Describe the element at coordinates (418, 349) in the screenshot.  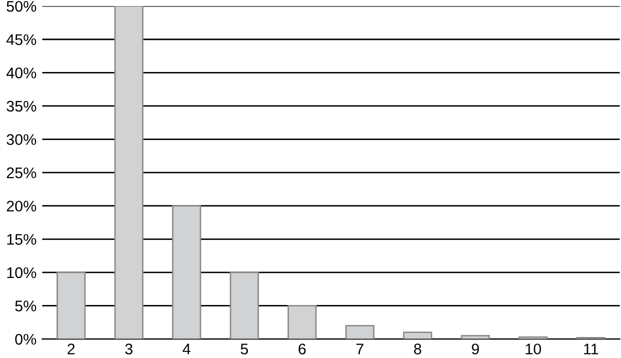
I see `x-tick-label: 8` at that location.